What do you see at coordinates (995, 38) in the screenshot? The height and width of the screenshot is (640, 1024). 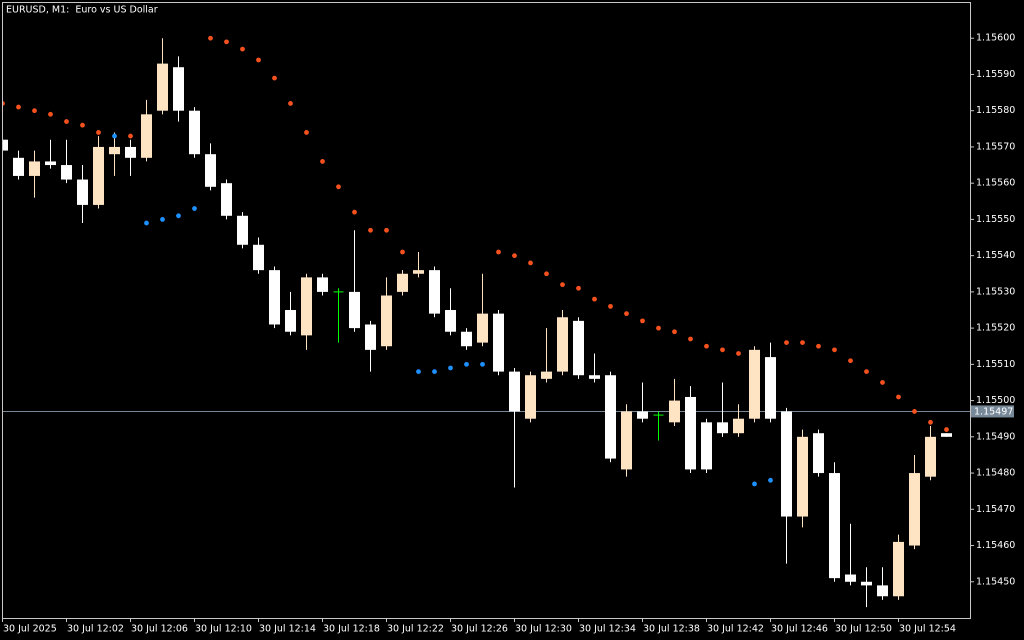 I see `y-tick-label: 1.15600` at bounding box center [995, 38].